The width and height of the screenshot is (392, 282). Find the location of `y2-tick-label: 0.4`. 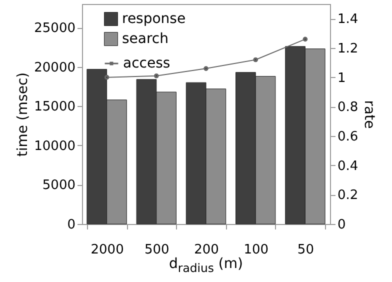

y2-tick-label: 0.4 is located at coordinates (348, 166).